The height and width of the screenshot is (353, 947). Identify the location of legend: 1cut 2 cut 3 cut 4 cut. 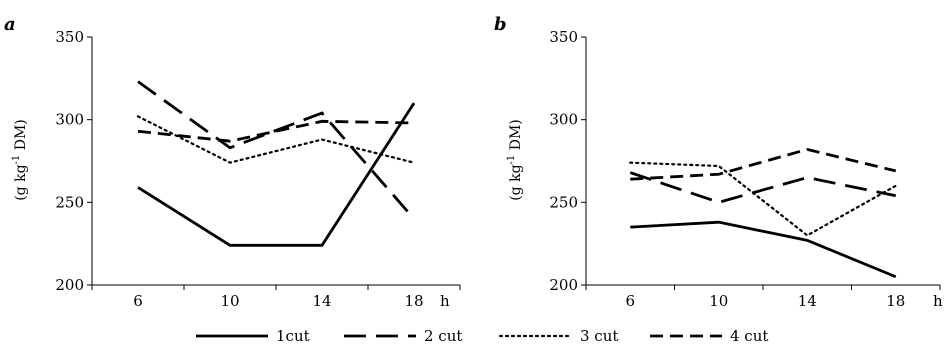
(482, 336).